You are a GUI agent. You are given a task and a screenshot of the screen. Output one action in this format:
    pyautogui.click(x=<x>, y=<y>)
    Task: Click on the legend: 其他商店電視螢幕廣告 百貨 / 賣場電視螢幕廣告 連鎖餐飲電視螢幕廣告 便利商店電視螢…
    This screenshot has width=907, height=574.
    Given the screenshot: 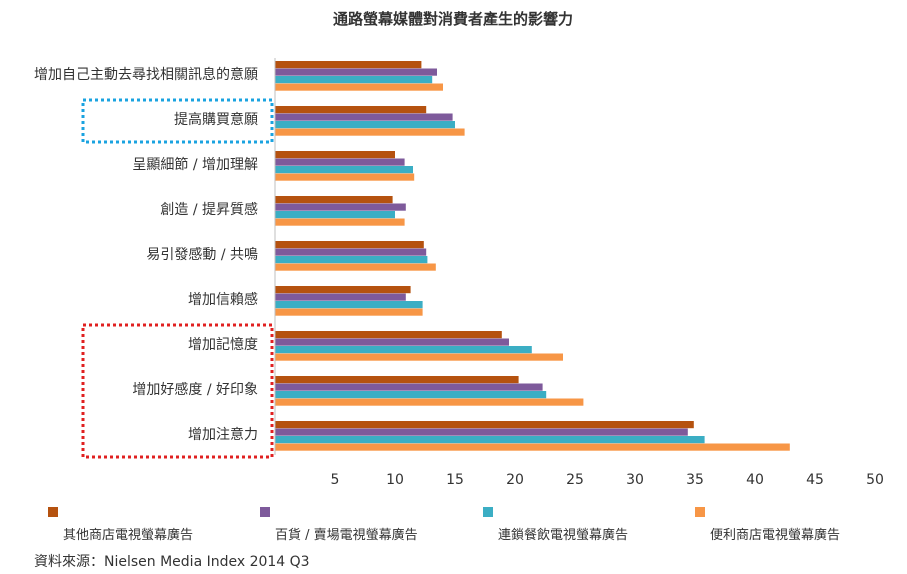 What is the action you would take?
    pyautogui.click(x=444, y=525)
    